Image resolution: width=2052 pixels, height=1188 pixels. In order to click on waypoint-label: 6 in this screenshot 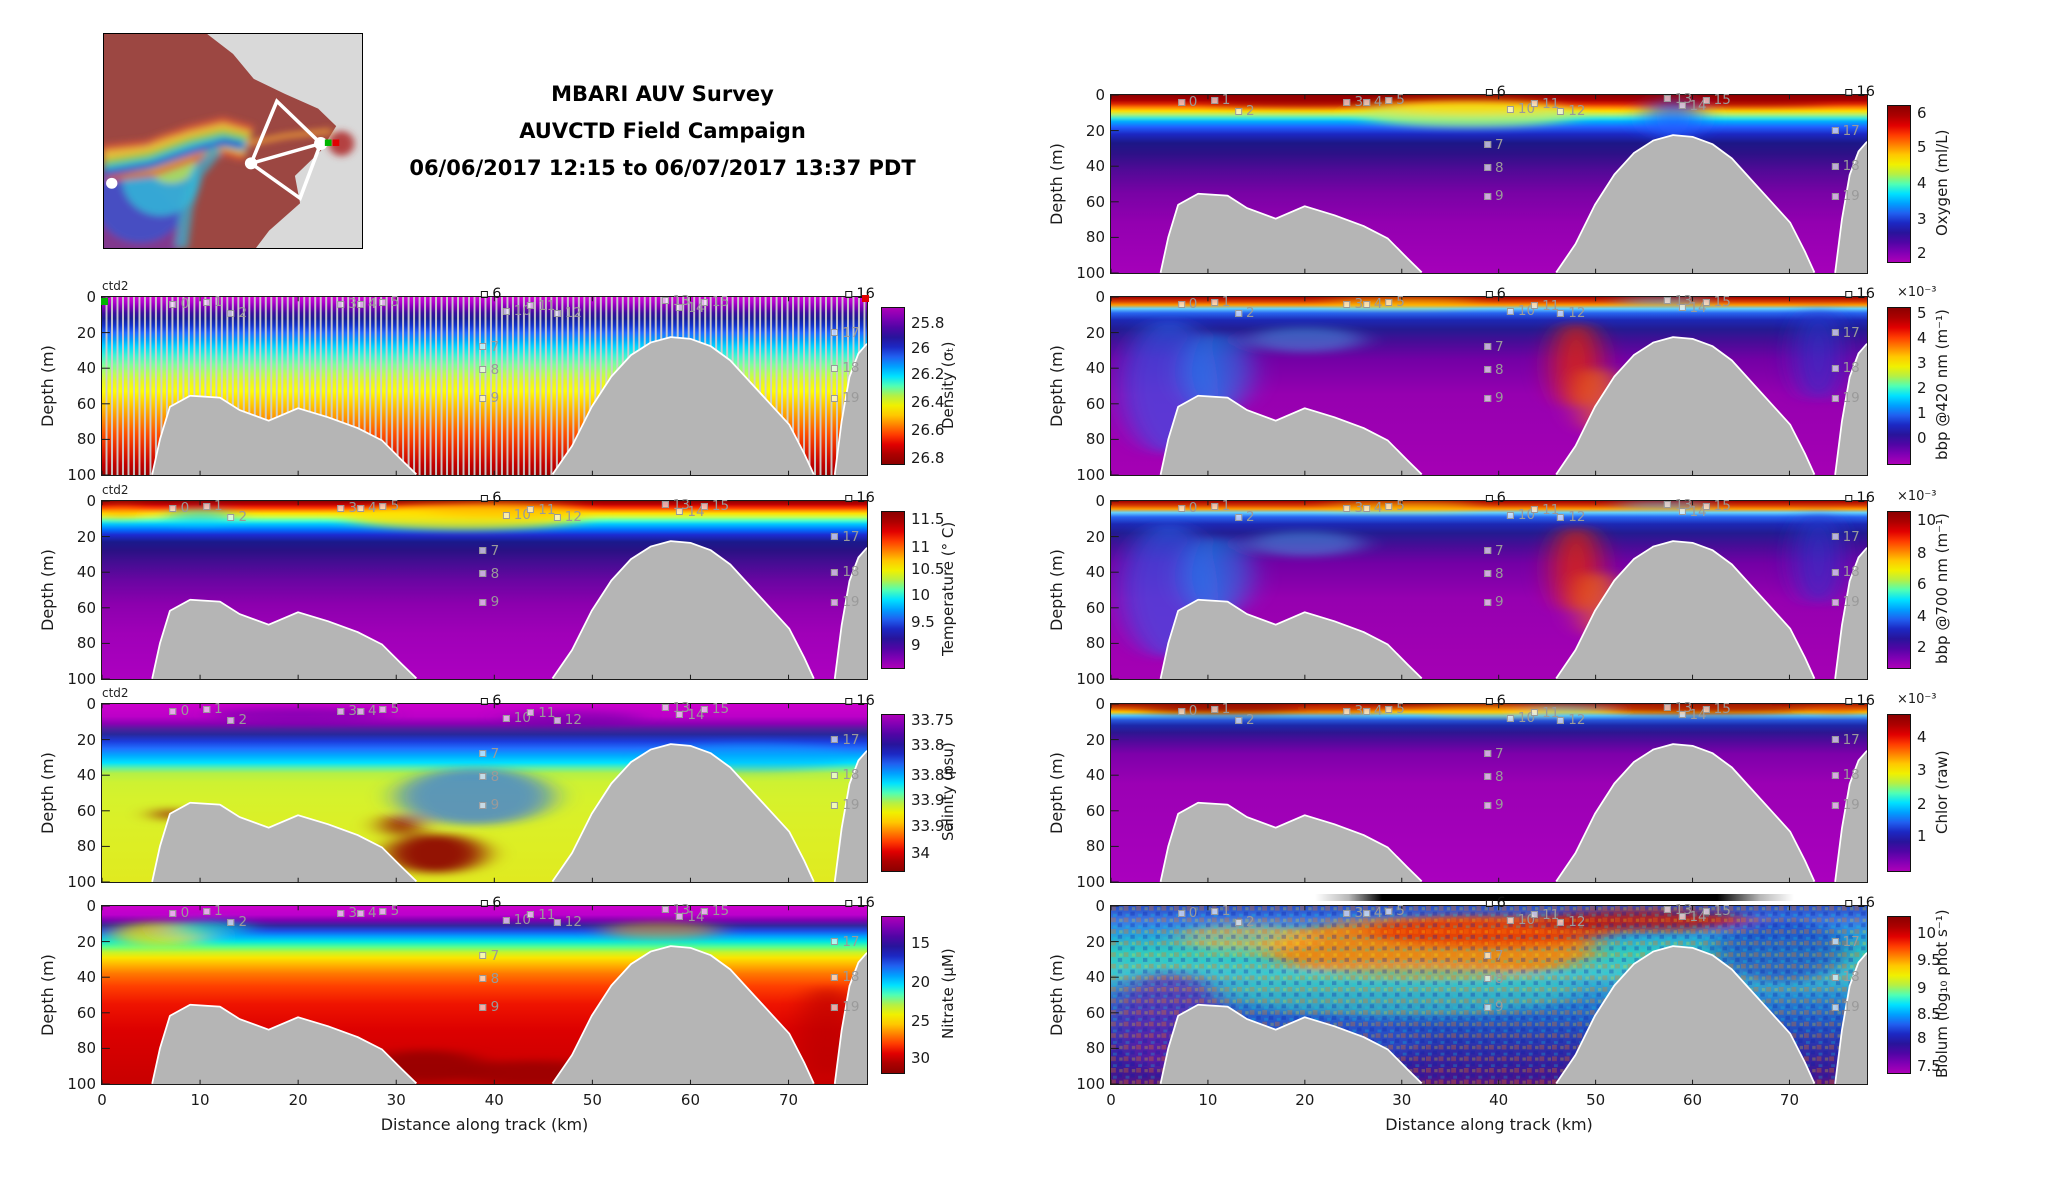, I will do `click(1501, 294)`.